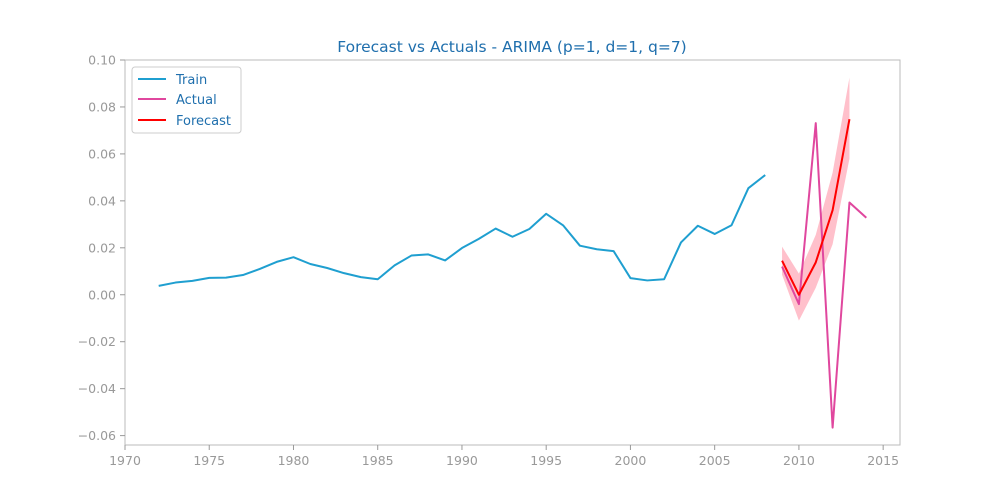 The width and height of the screenshot is (1000, 500). I want to click on legend-label-train: Train, so click(191, 80).